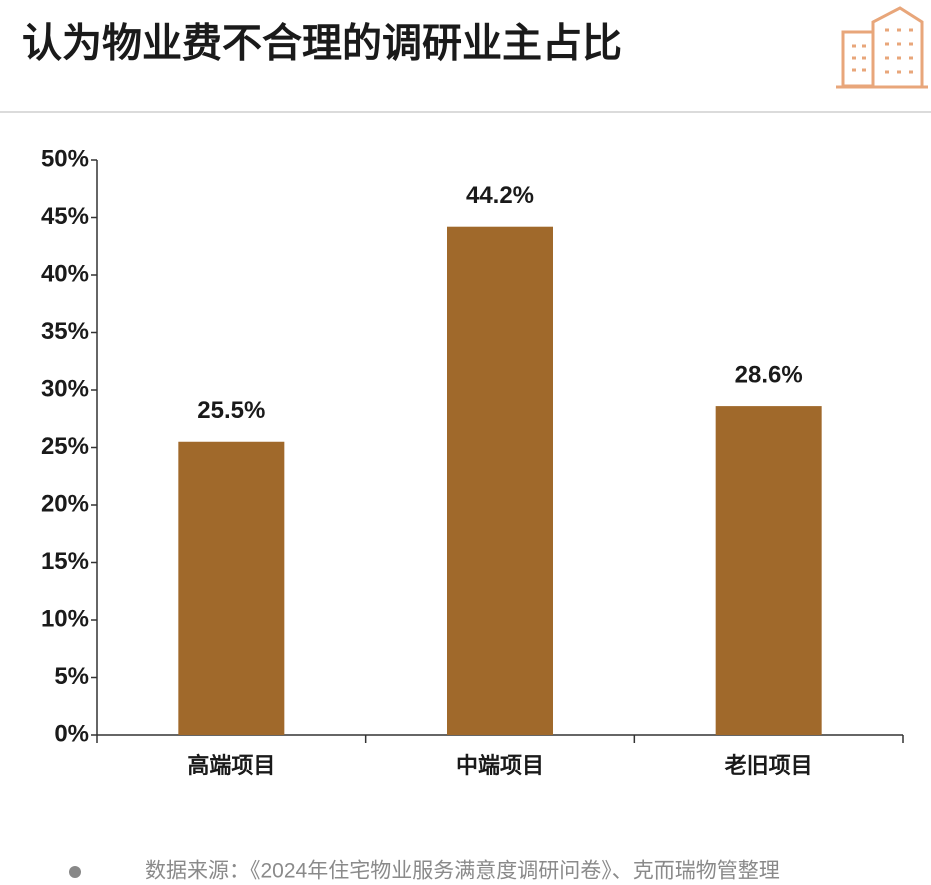 This screenshot has height=885, width=931. I want to click on y-tick-label: 15%, so click(65, 561).